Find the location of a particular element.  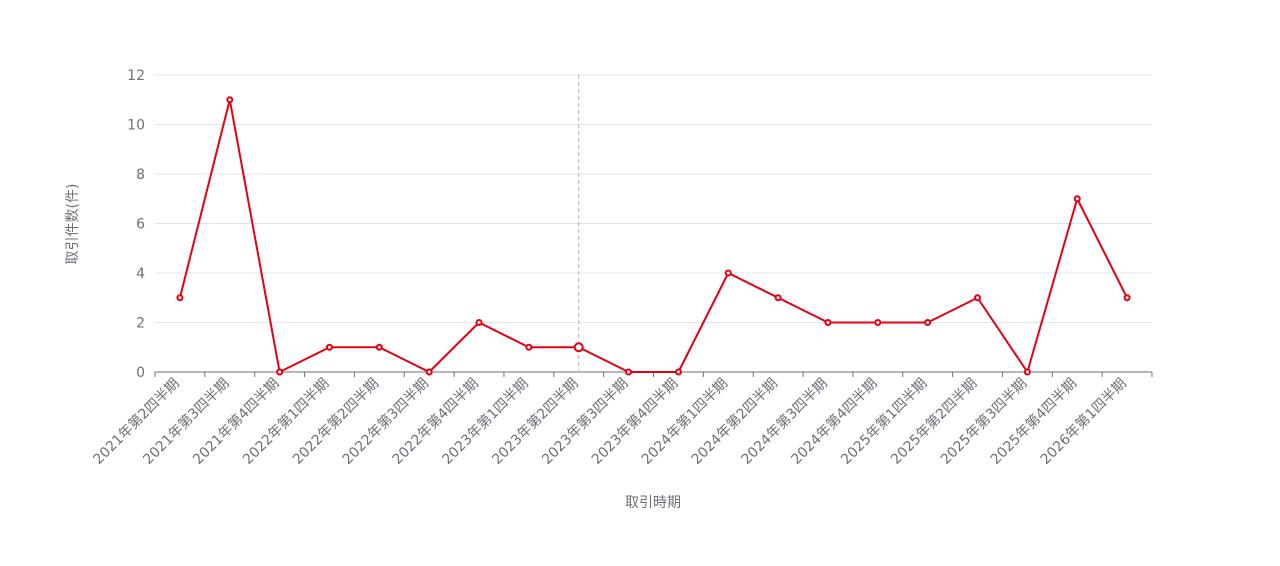

y-tick-label: 10 is located at coordinates (136, 126).